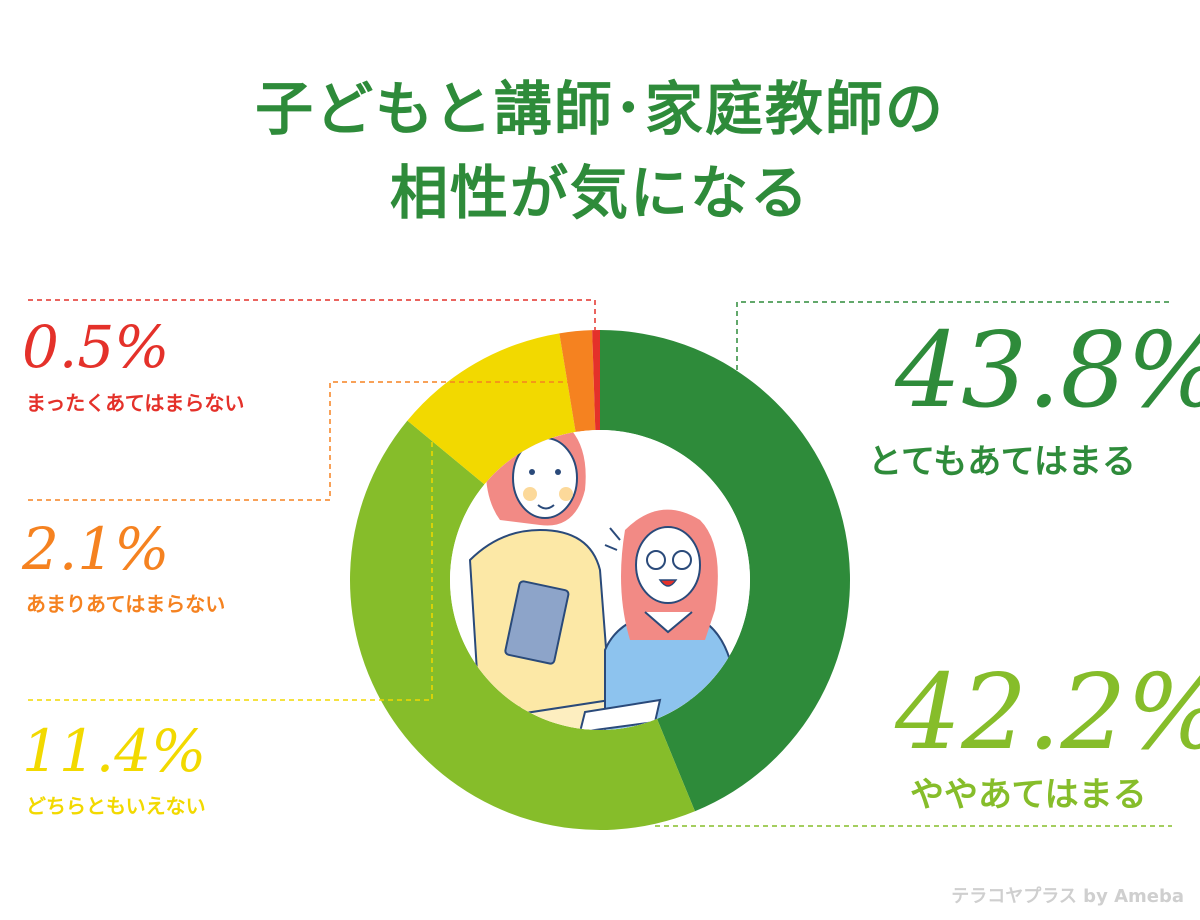  What do you see at coordinates (600, 109) in the screenshot?
I see `chart-title-line-1: 子どもと講師･家庭教師の` at bounding box center [600, 109].